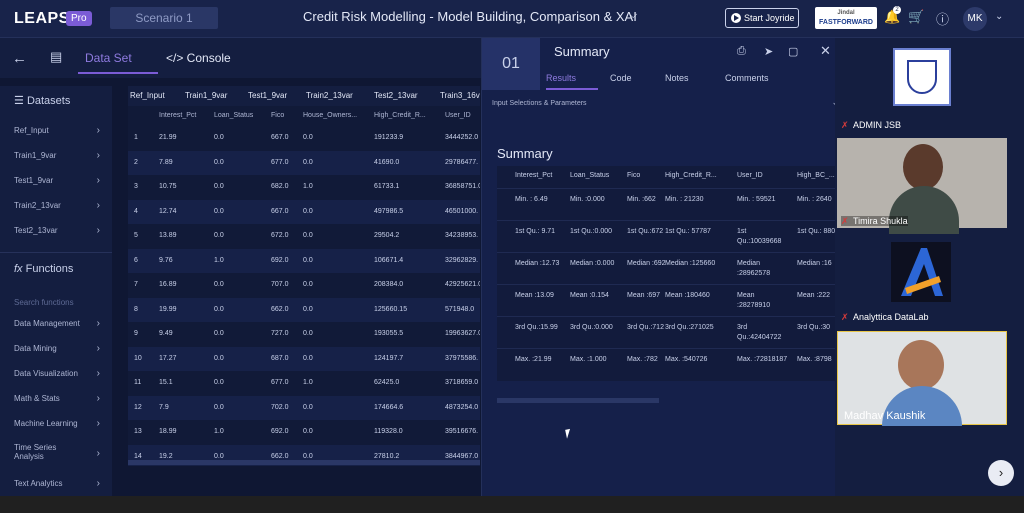  Describe the element at coordinates (304, 187) in the screenshot. I see `table-row: 3 10.75 0.0 682.0 1.0 61733.1 36858751.0` at that location.